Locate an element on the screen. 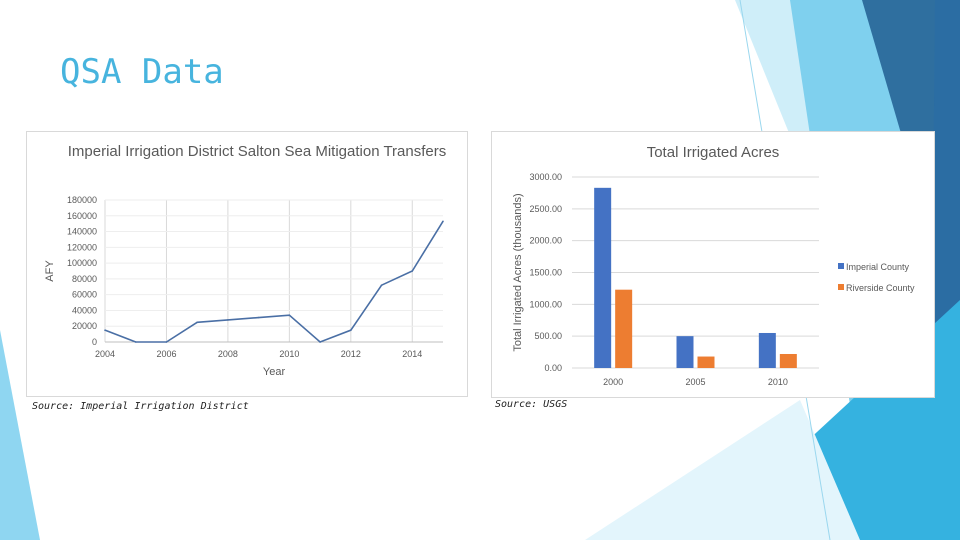 Image resolution: width=960 pixels, height=540 pixels. x-tick-label: 2004 is located at coordinates (105, 354).